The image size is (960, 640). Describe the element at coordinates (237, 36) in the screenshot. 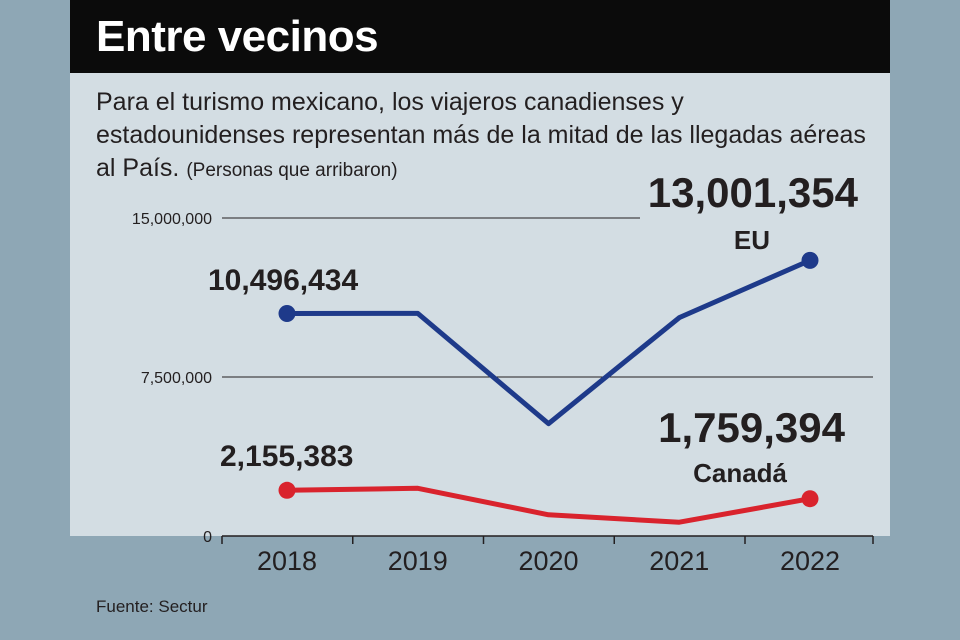

I see `chart-title: Entre vecinos` at that location.